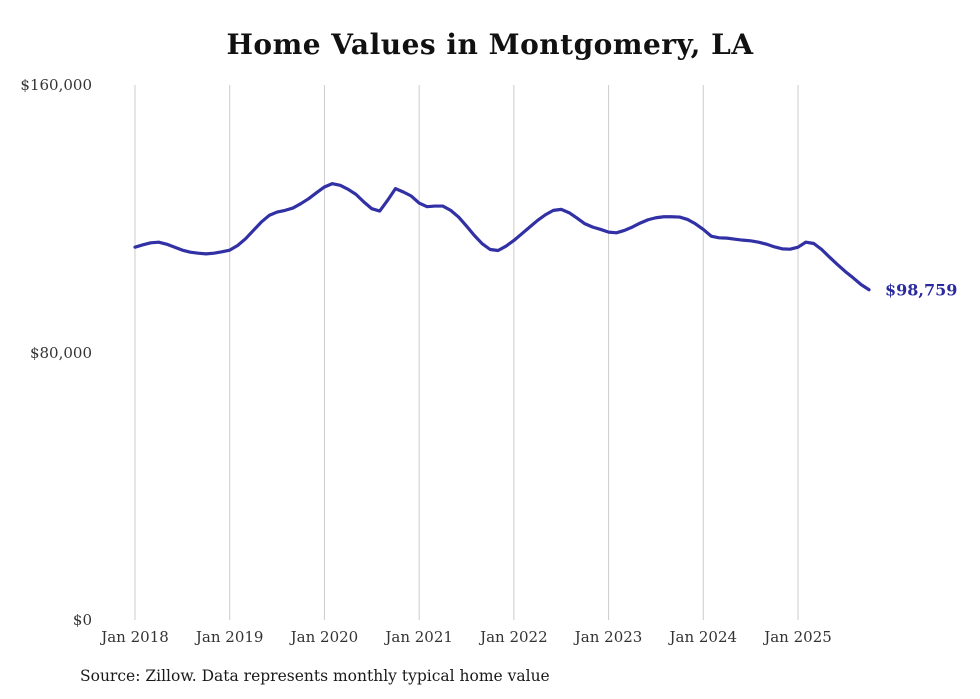 The height and width of the screenshot is (699, 980). What do you see at coordinates (502, 237) in the screenshot?
I see `home-value-series-line` at bounding box center [502, 237].